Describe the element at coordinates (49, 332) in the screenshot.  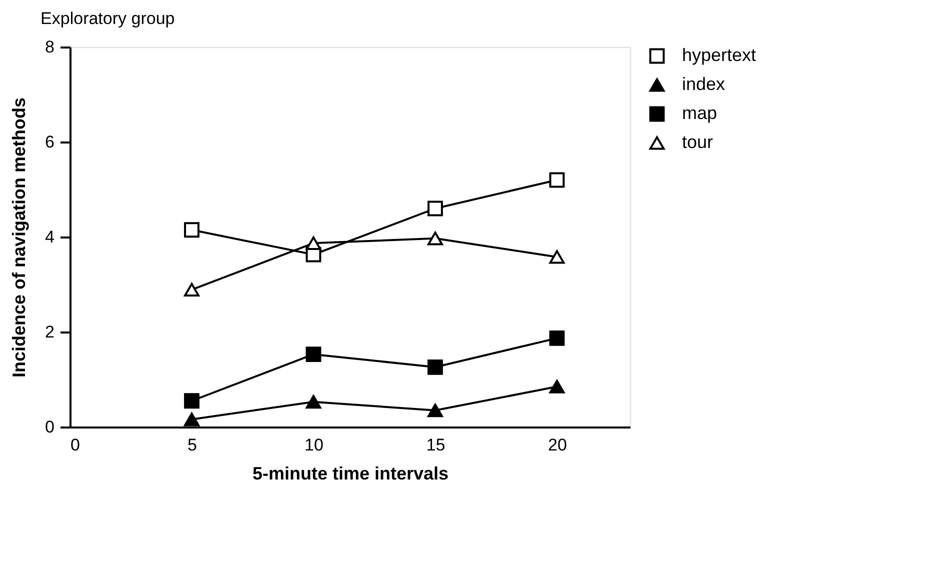
I see `y-tick-label: 2` at that location.